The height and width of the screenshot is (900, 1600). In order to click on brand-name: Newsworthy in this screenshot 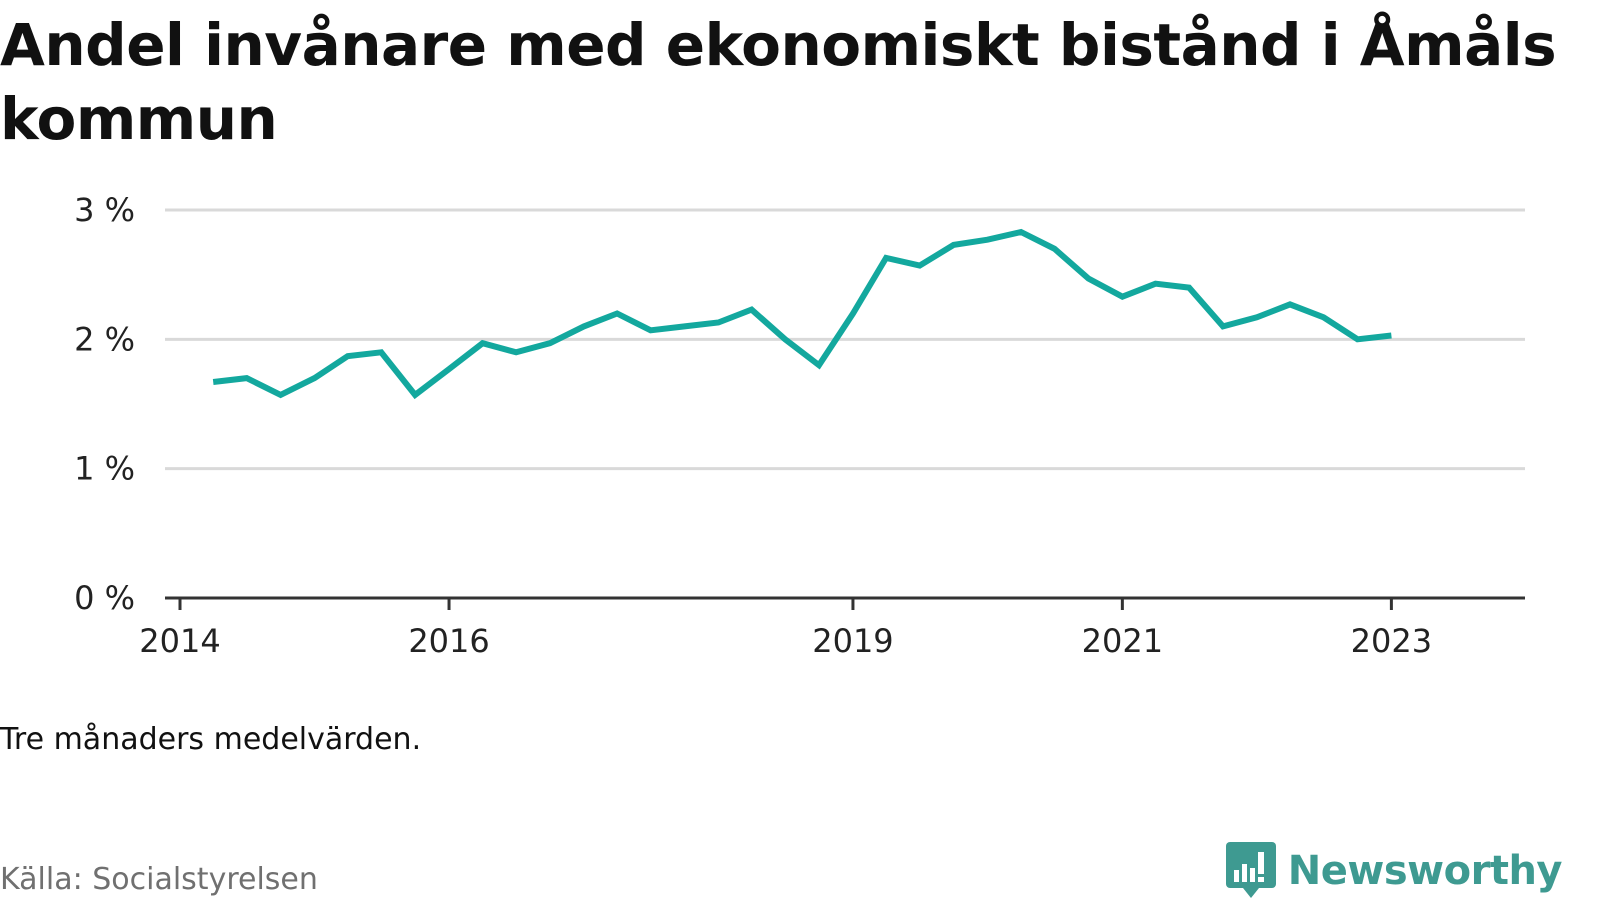, I will do `click(1425, 871)`.